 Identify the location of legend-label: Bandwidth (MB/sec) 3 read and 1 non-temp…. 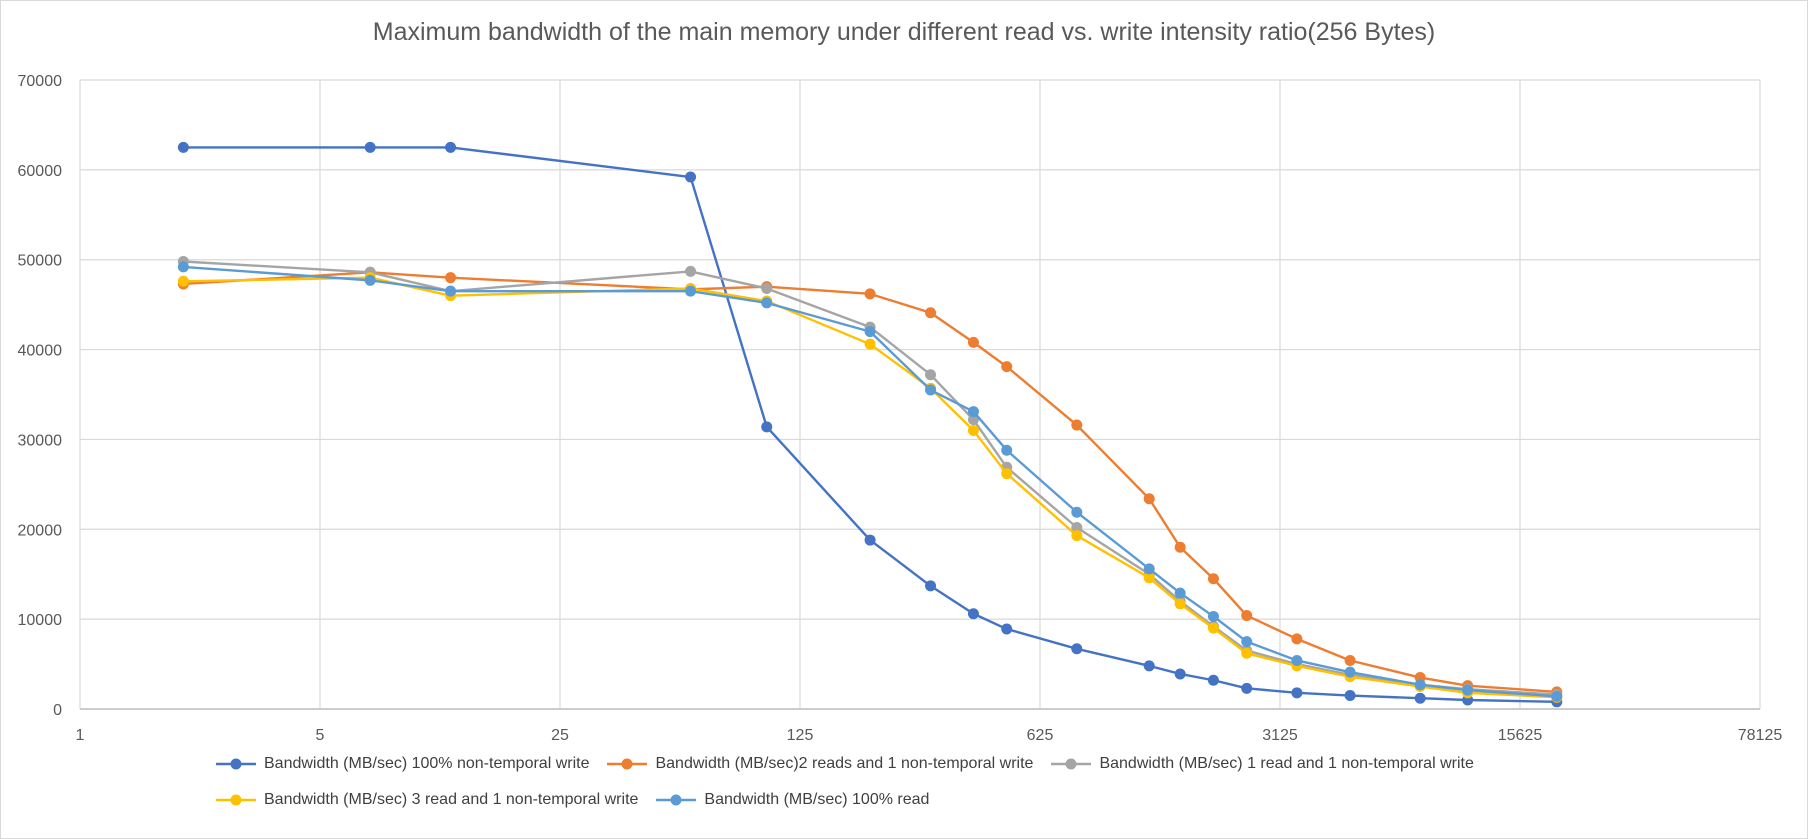
(451, 799).